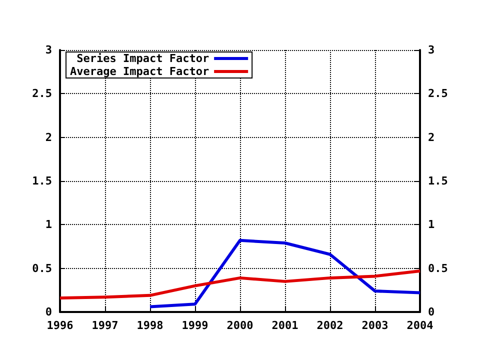 The height and width of the screenshot is (350, 480). What do you see at coordinates (42, 181) in the screenshot?
I see `y-tick-label: 1.5` at bounding box center [42, 181].